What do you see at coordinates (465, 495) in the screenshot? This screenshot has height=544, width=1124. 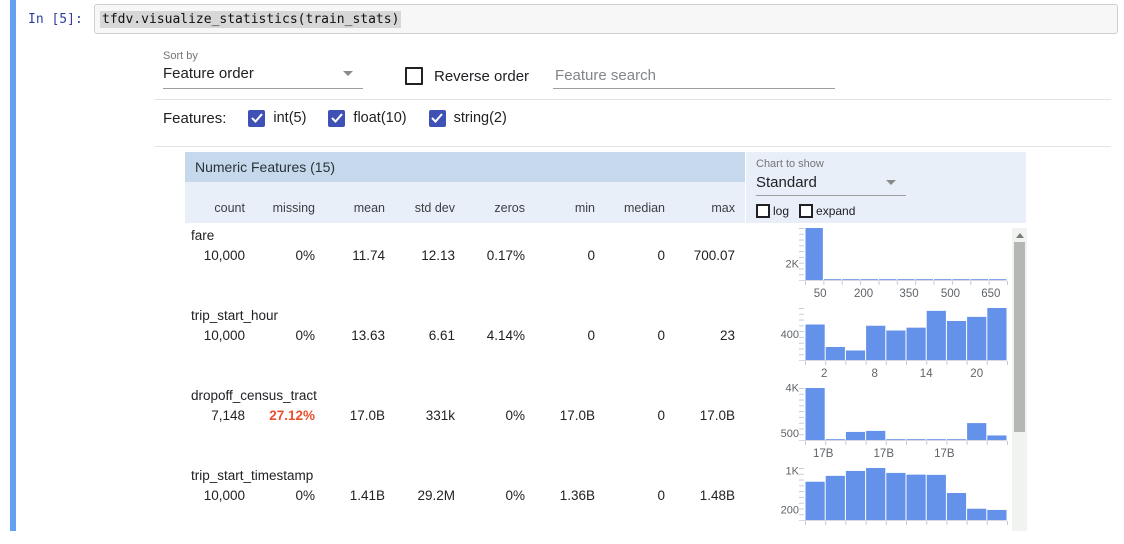 I see `feature-values: 10,000 0% 1.41B 29.2M 0% 1.36B 0 1.48B` at bounding box center [465, 495].